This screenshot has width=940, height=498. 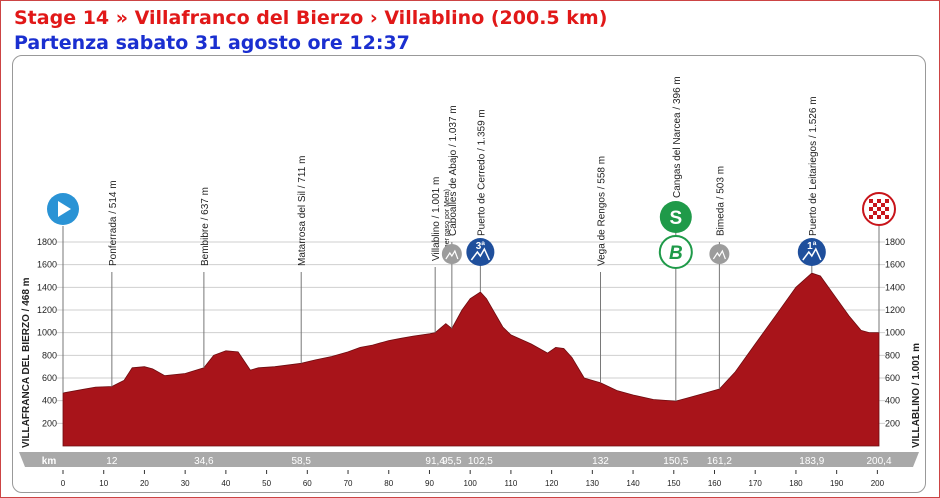 What do you see at coordinates (435, 461) in the screenshot?
I see `km-marker: 91,4` at bounding box center [435, 461].